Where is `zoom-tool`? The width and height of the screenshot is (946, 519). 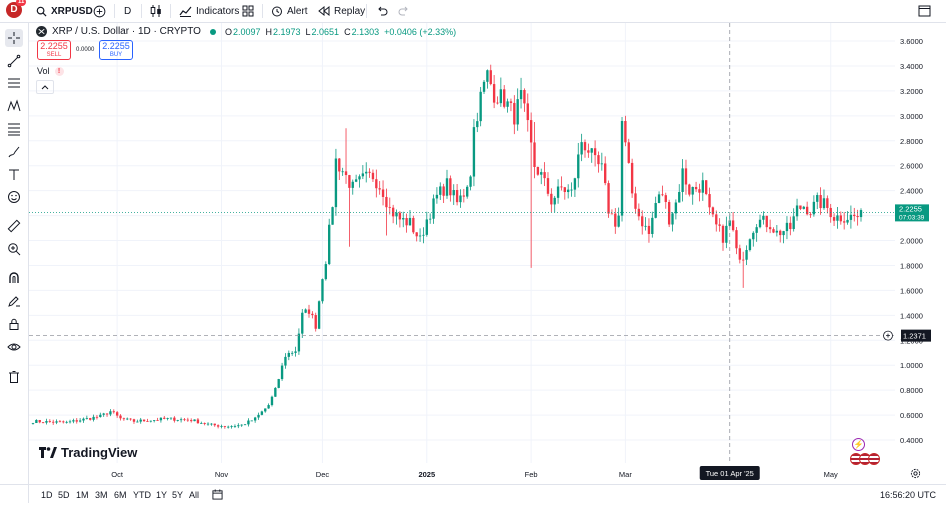
zoom-tool is located at coordinates (14, 249).